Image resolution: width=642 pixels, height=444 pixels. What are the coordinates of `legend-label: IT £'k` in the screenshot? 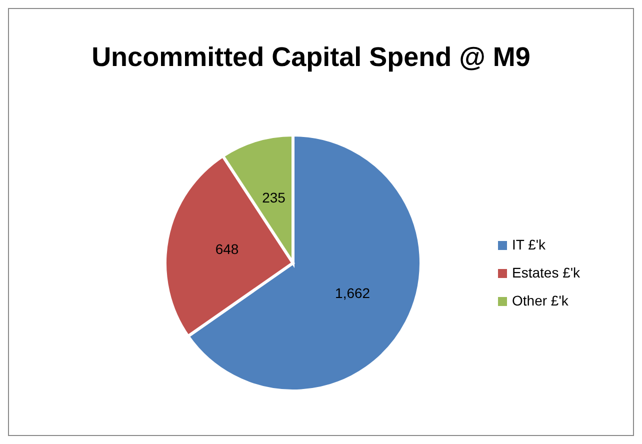 It's located at (529, 244).